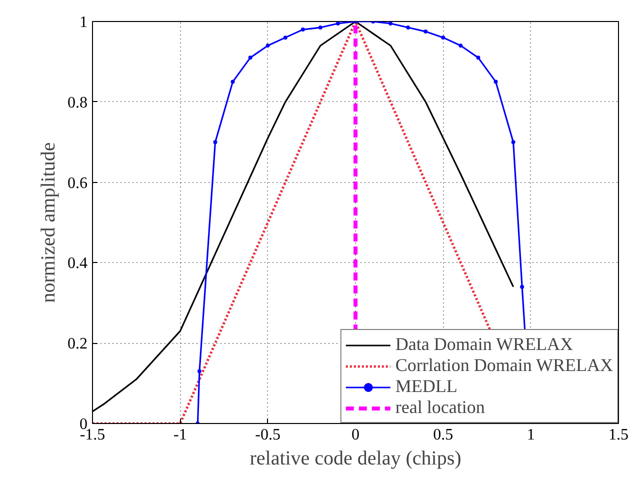 This screenshot has height=491, width=634. Describe the element at coordinates (84, 424) in the screenshot. I see `y-tick-label: 0` at that location.